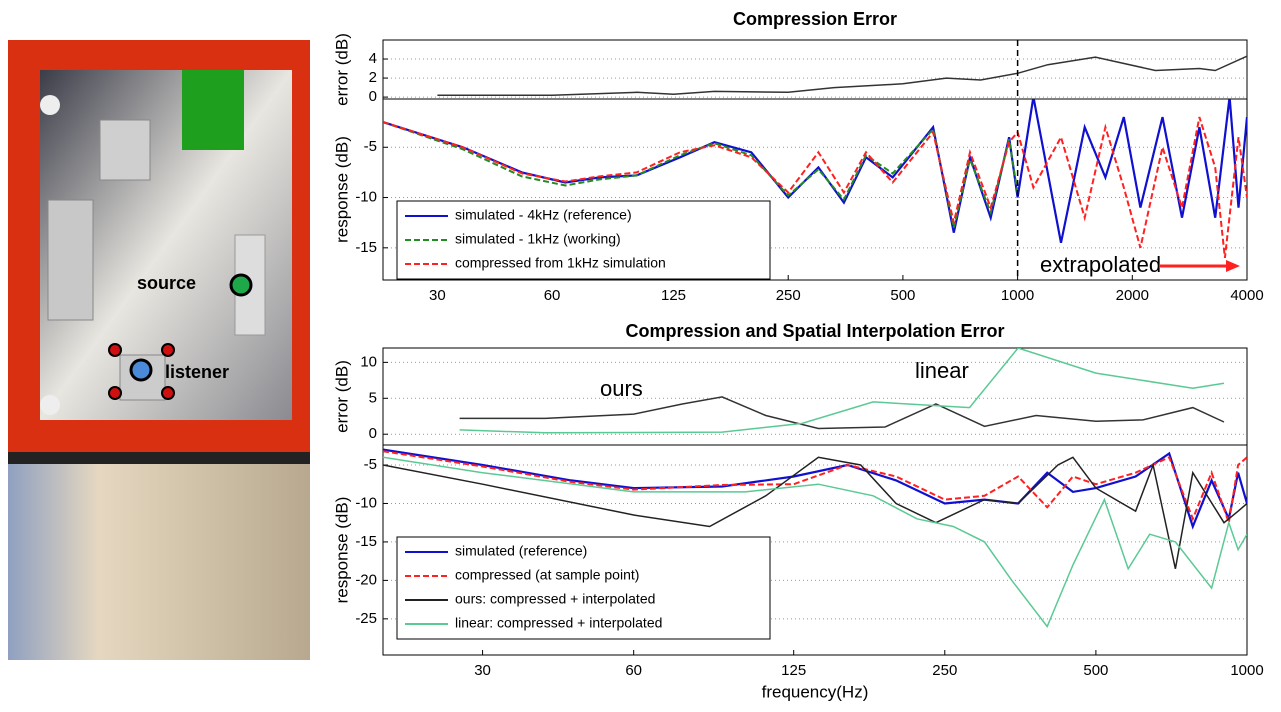 The height and width of the screenshot is (712, 1281). I want to click on legend-label: compressed from 1kHz simulation, so click(560, 263).